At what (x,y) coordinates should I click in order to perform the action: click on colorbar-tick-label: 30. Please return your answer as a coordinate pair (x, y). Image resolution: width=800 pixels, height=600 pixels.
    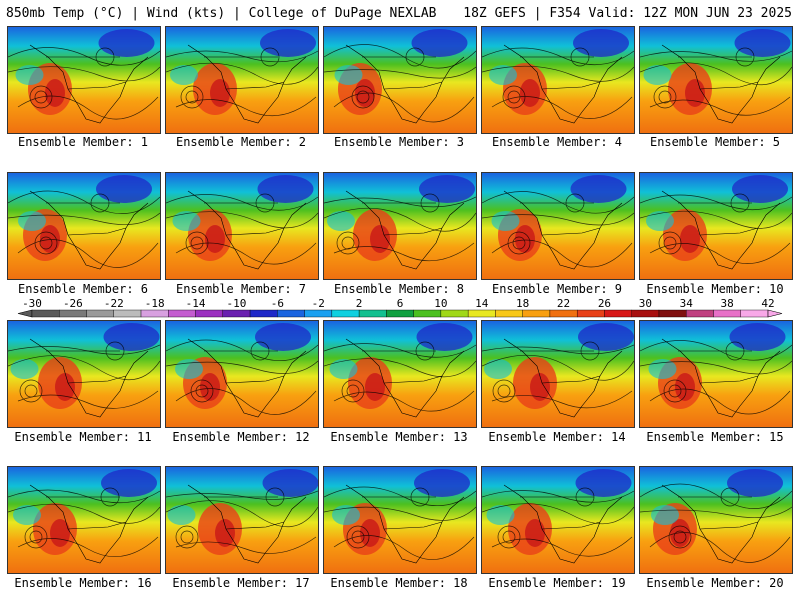
    Looking at the image, I should click on (645, 303).